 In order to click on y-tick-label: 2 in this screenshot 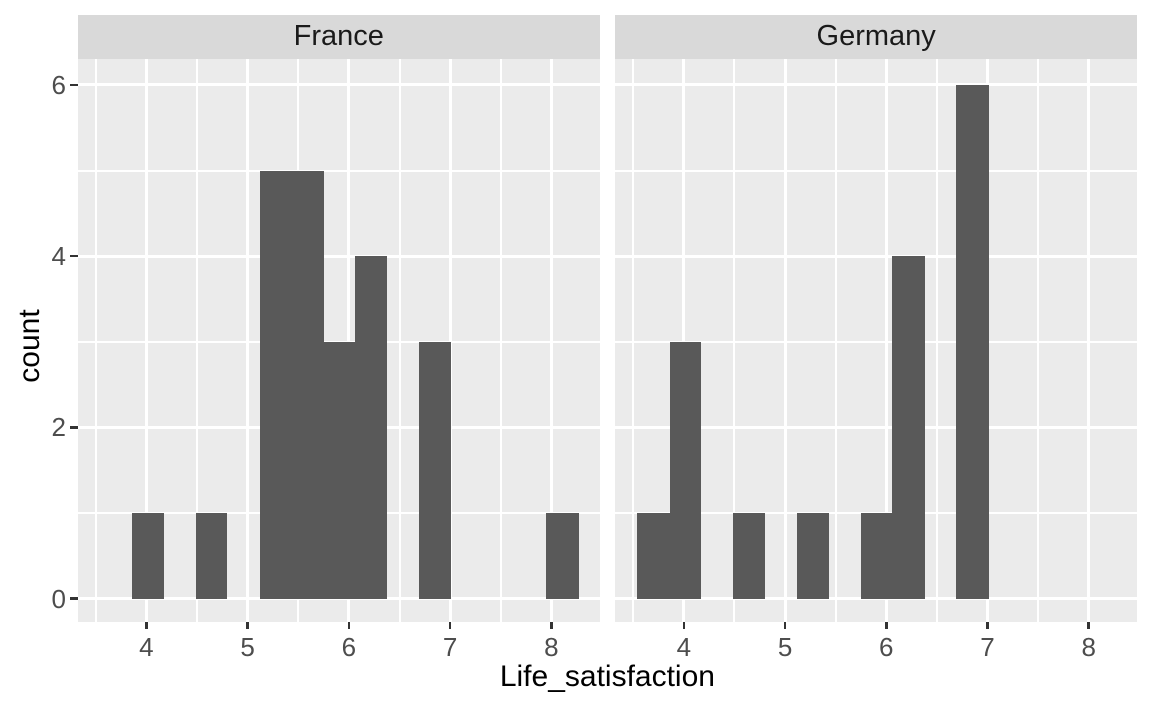, I will do `click(58, 427)`.